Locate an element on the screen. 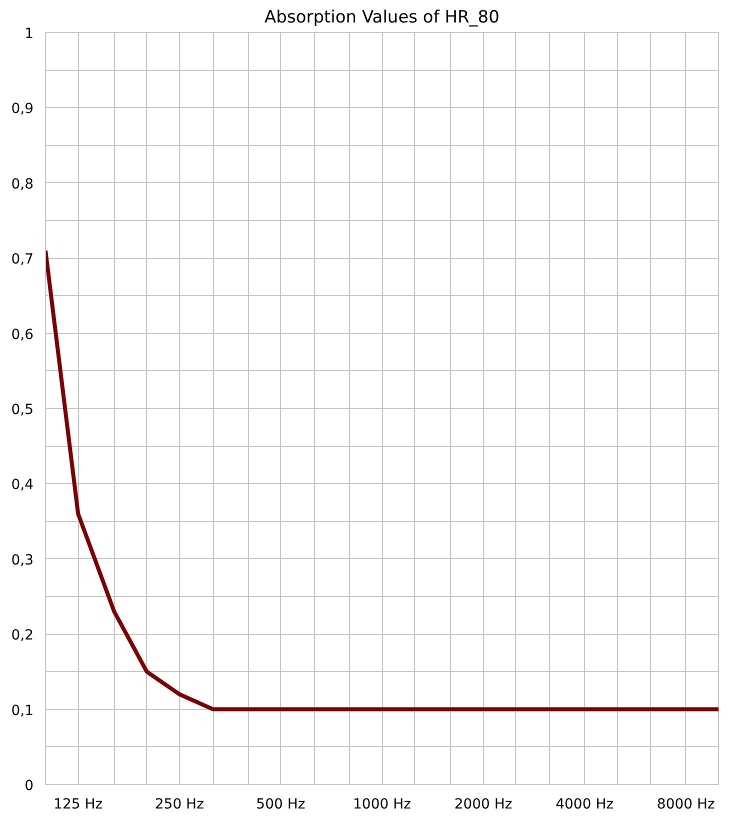 The image size is (752, 824). x-tick-label: 8000 Hz is located at coordinates (685, 804).